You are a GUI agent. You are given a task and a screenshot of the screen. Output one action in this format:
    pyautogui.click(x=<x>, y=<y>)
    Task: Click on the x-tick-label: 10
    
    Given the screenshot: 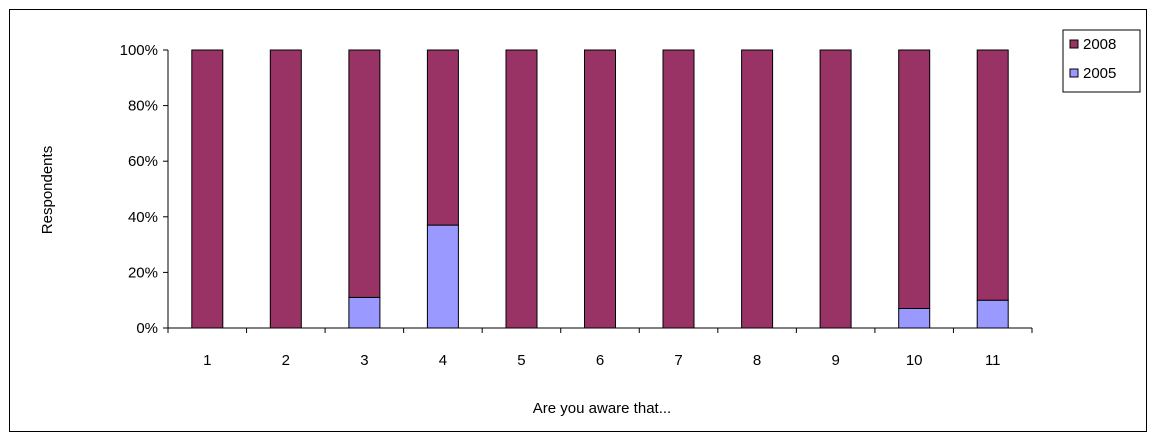 What is the action you would take?
    pyautogui.click(x=914, y=360)
    